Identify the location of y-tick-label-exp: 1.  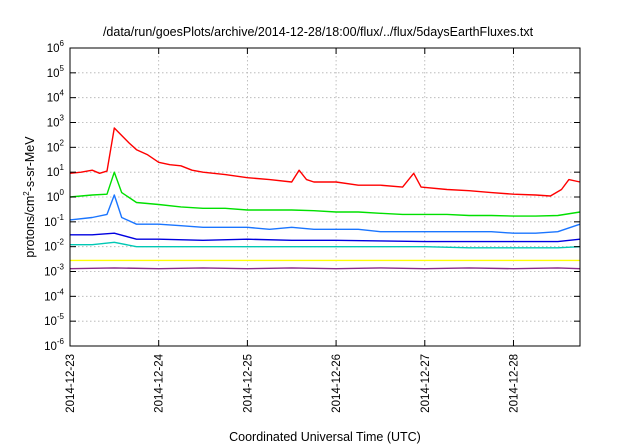
(62, 167).